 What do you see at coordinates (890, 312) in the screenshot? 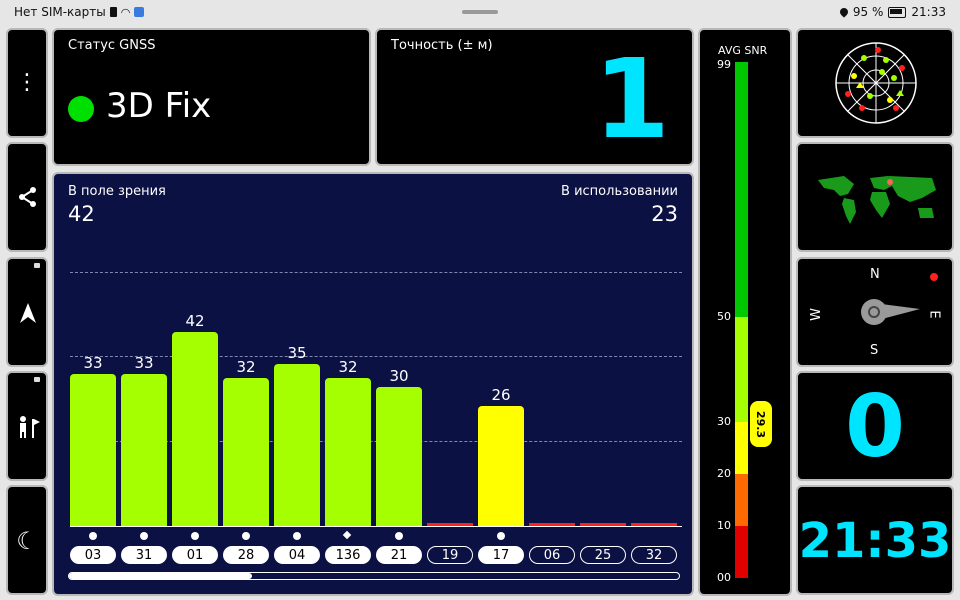
I see `compass-needle-icon` at bounding box center [890, 312].